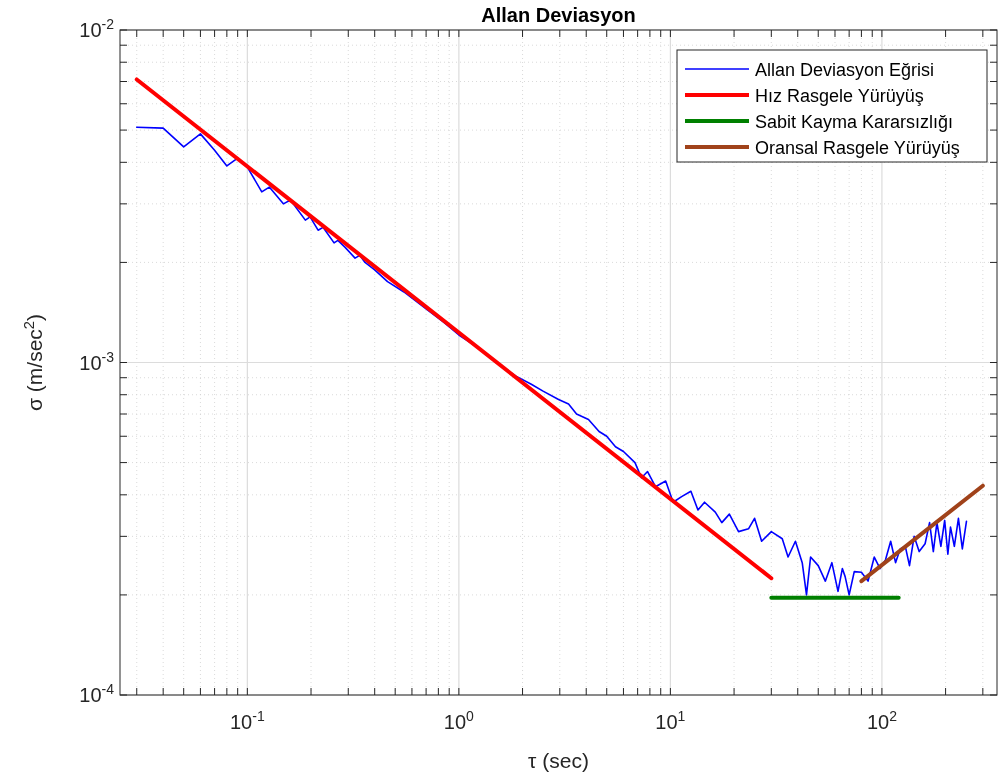  Describe the element at coordinates (97, 361) in the screenshot. I see `y-tick-label: 10$^{-3}$` at that location.